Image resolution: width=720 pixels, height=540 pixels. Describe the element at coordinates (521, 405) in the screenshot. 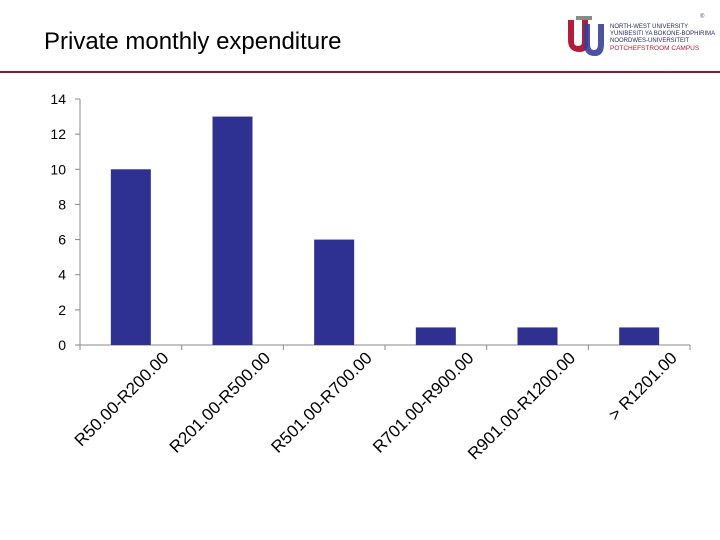

I see `x-category-label: R901.00-R1200.00` at that location.